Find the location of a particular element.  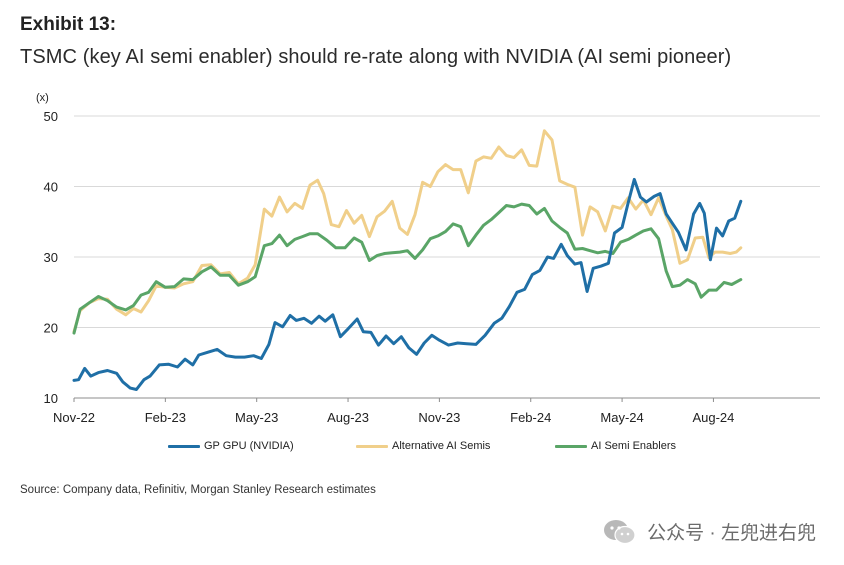

legend-item: Alternative AI Semis is located at coordinates (423, 446).